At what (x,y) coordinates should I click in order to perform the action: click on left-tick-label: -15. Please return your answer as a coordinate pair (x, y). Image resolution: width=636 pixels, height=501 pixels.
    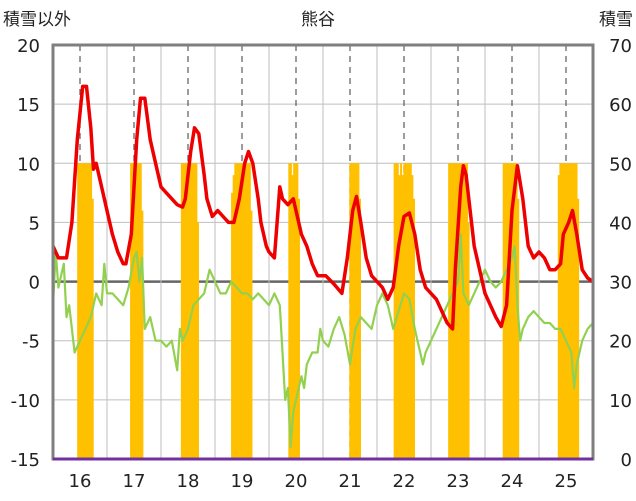
    Looking at the image, I should click on (25, 460).